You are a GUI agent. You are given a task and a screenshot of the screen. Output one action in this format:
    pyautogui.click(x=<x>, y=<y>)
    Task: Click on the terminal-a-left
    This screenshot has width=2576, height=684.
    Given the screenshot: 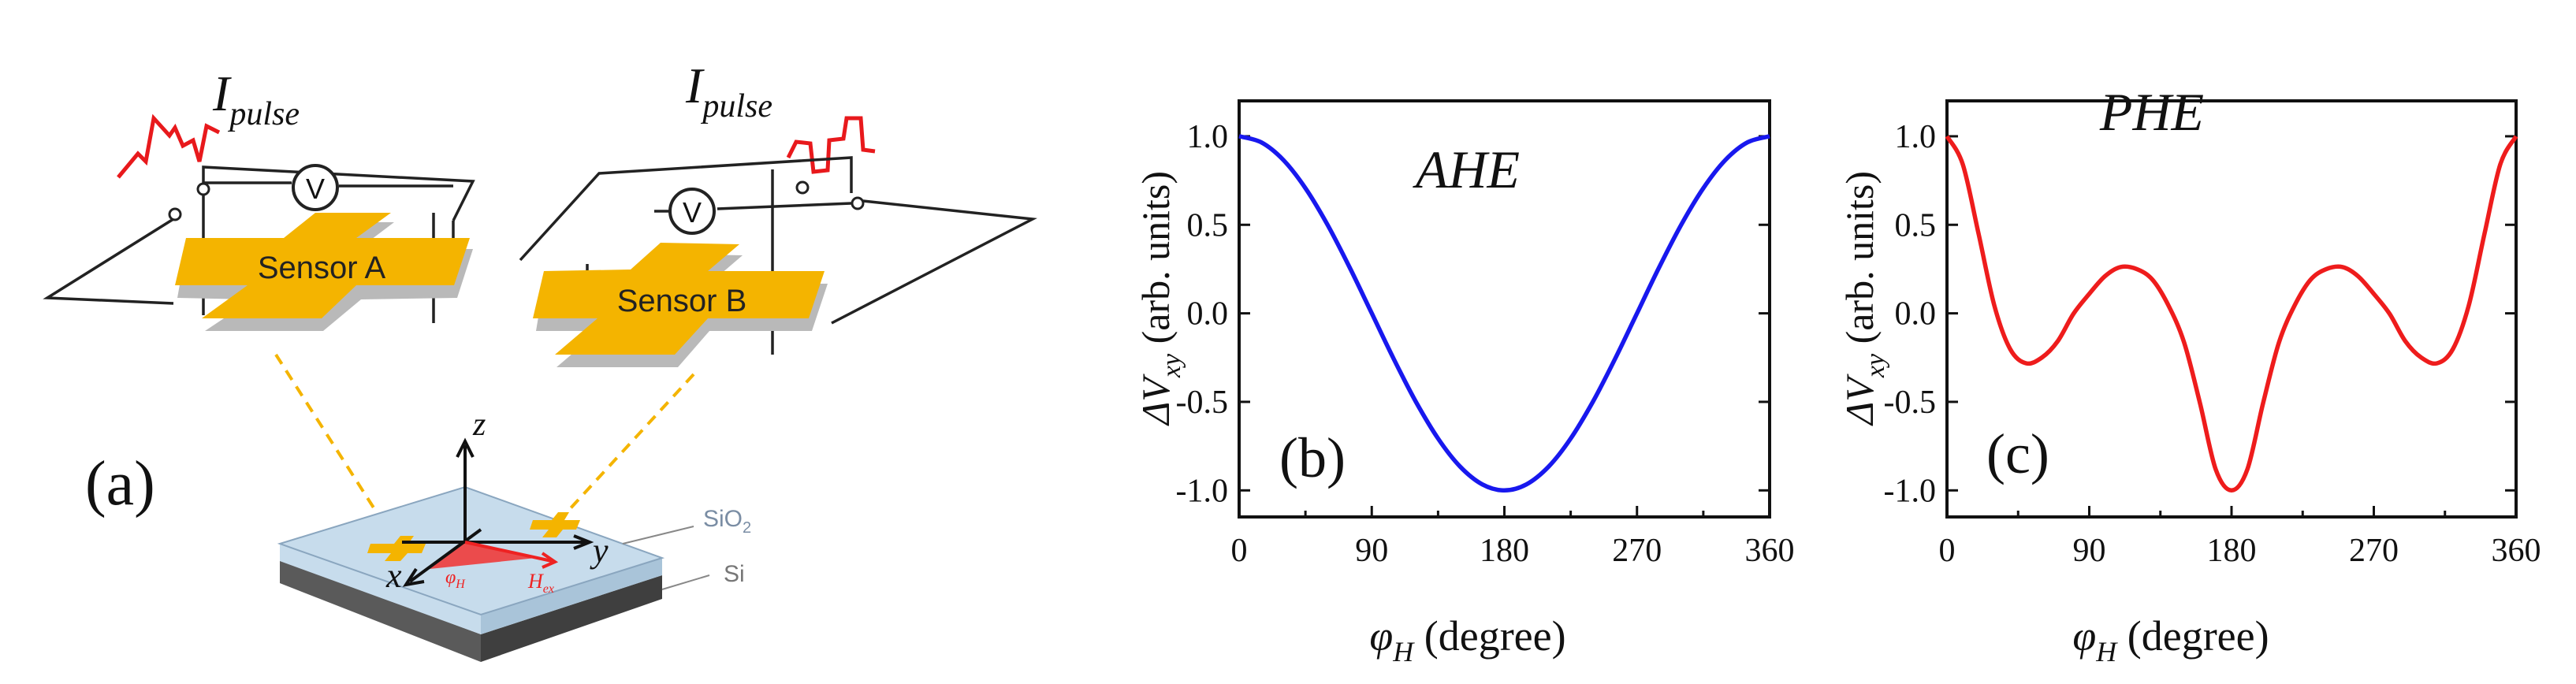 What is the action you would take?
    pyautogui.click(x=175, y=214)
    